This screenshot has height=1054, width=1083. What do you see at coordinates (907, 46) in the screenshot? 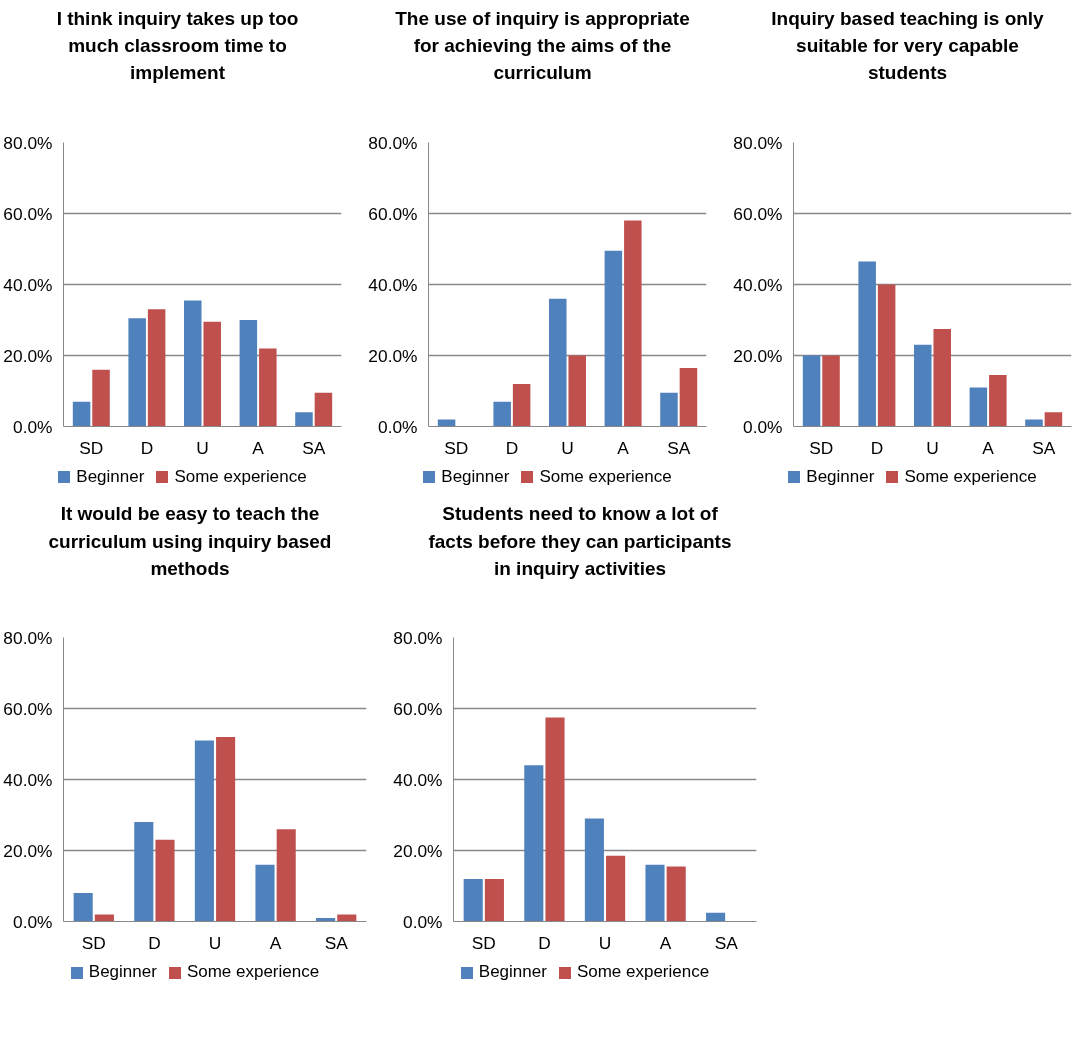
I see `chart-title: Inquiry based teaching is only suitable for very capable students` at bounding box center [907, 46].